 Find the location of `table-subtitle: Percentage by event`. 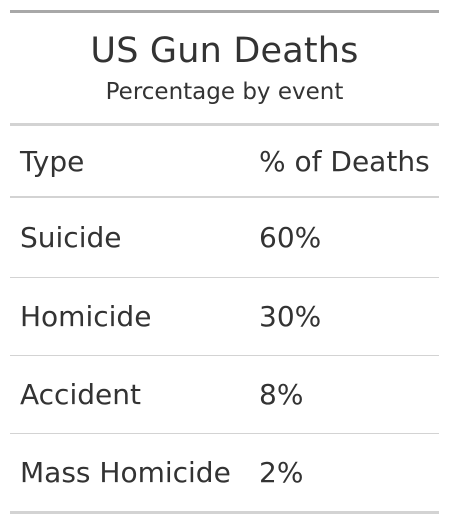

table-subtitle: Percentage by event is located at coordinates (224, 92).